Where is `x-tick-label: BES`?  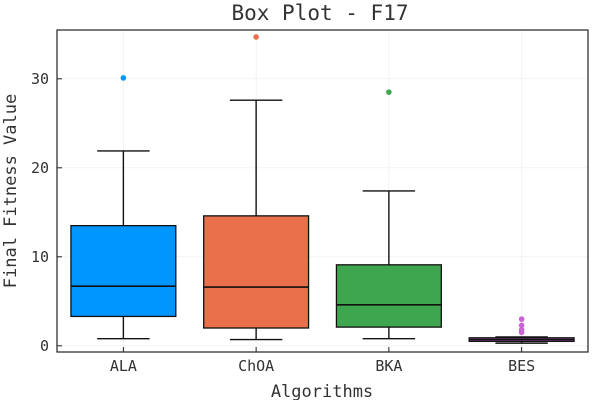 x-tick-label: BES is located at coordinates (521, 366).